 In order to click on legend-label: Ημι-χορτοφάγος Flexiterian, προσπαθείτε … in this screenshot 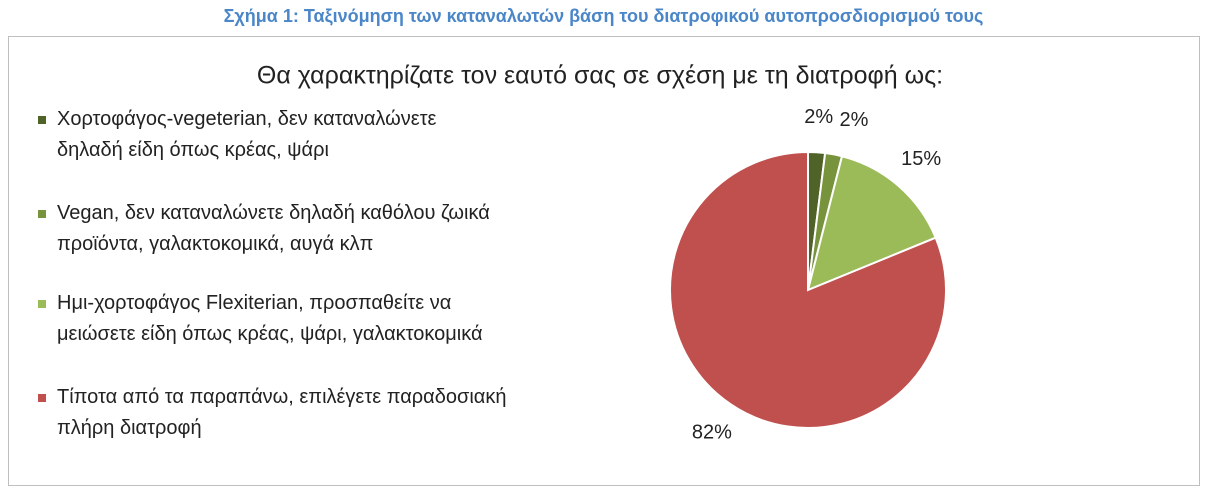, I will do `click(270, 318)`.